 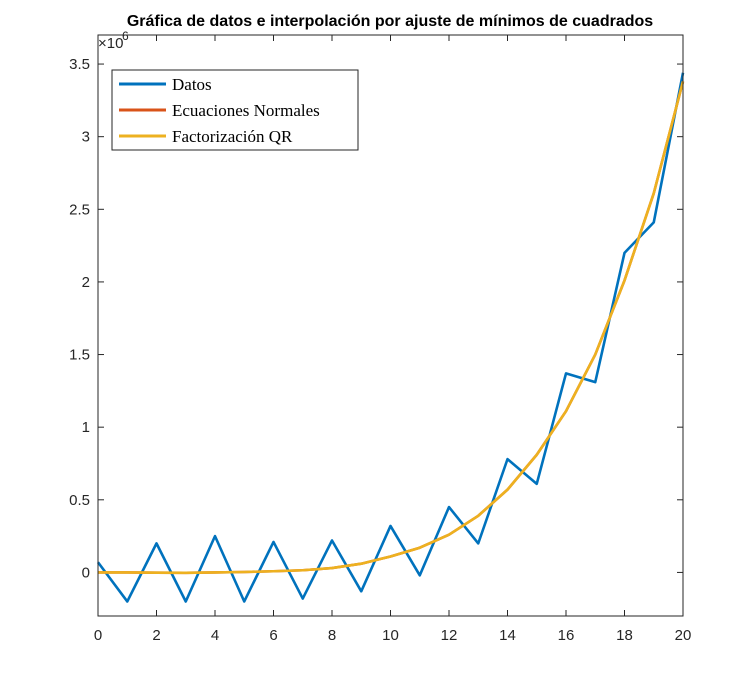 I want to click on legend-label-ecuaciones-normales: Ecuaciones Normales, so click(x=246, y=110).